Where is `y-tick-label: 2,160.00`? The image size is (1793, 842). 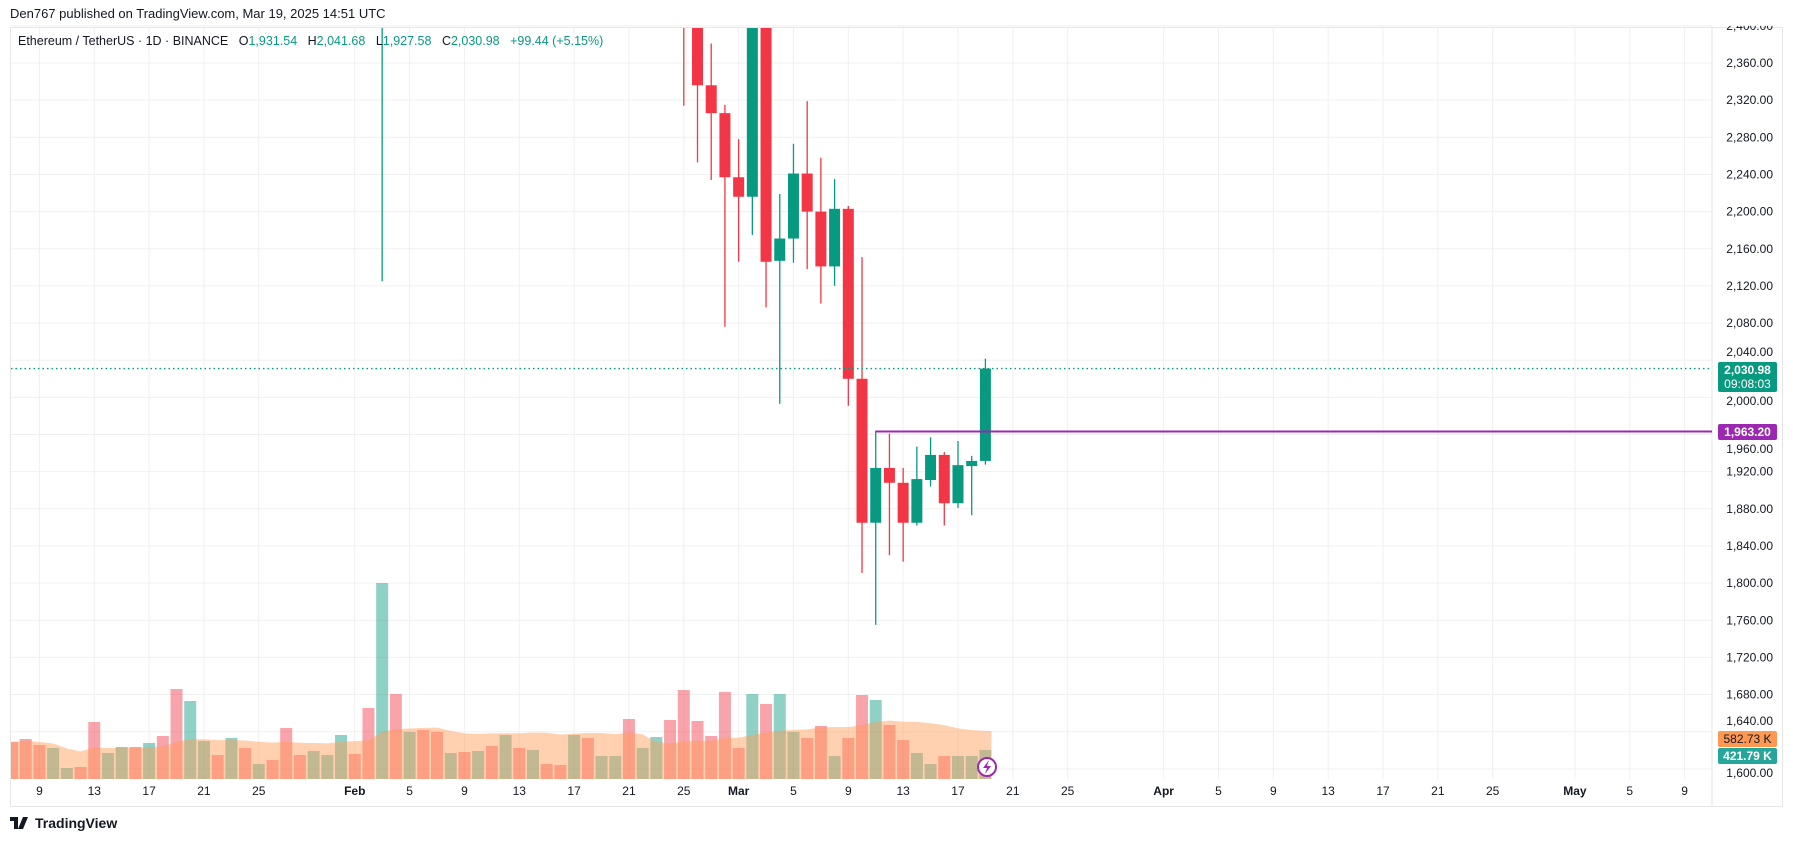 y-tick-label: 2,160.00 is located at coordinates (1749, 249).